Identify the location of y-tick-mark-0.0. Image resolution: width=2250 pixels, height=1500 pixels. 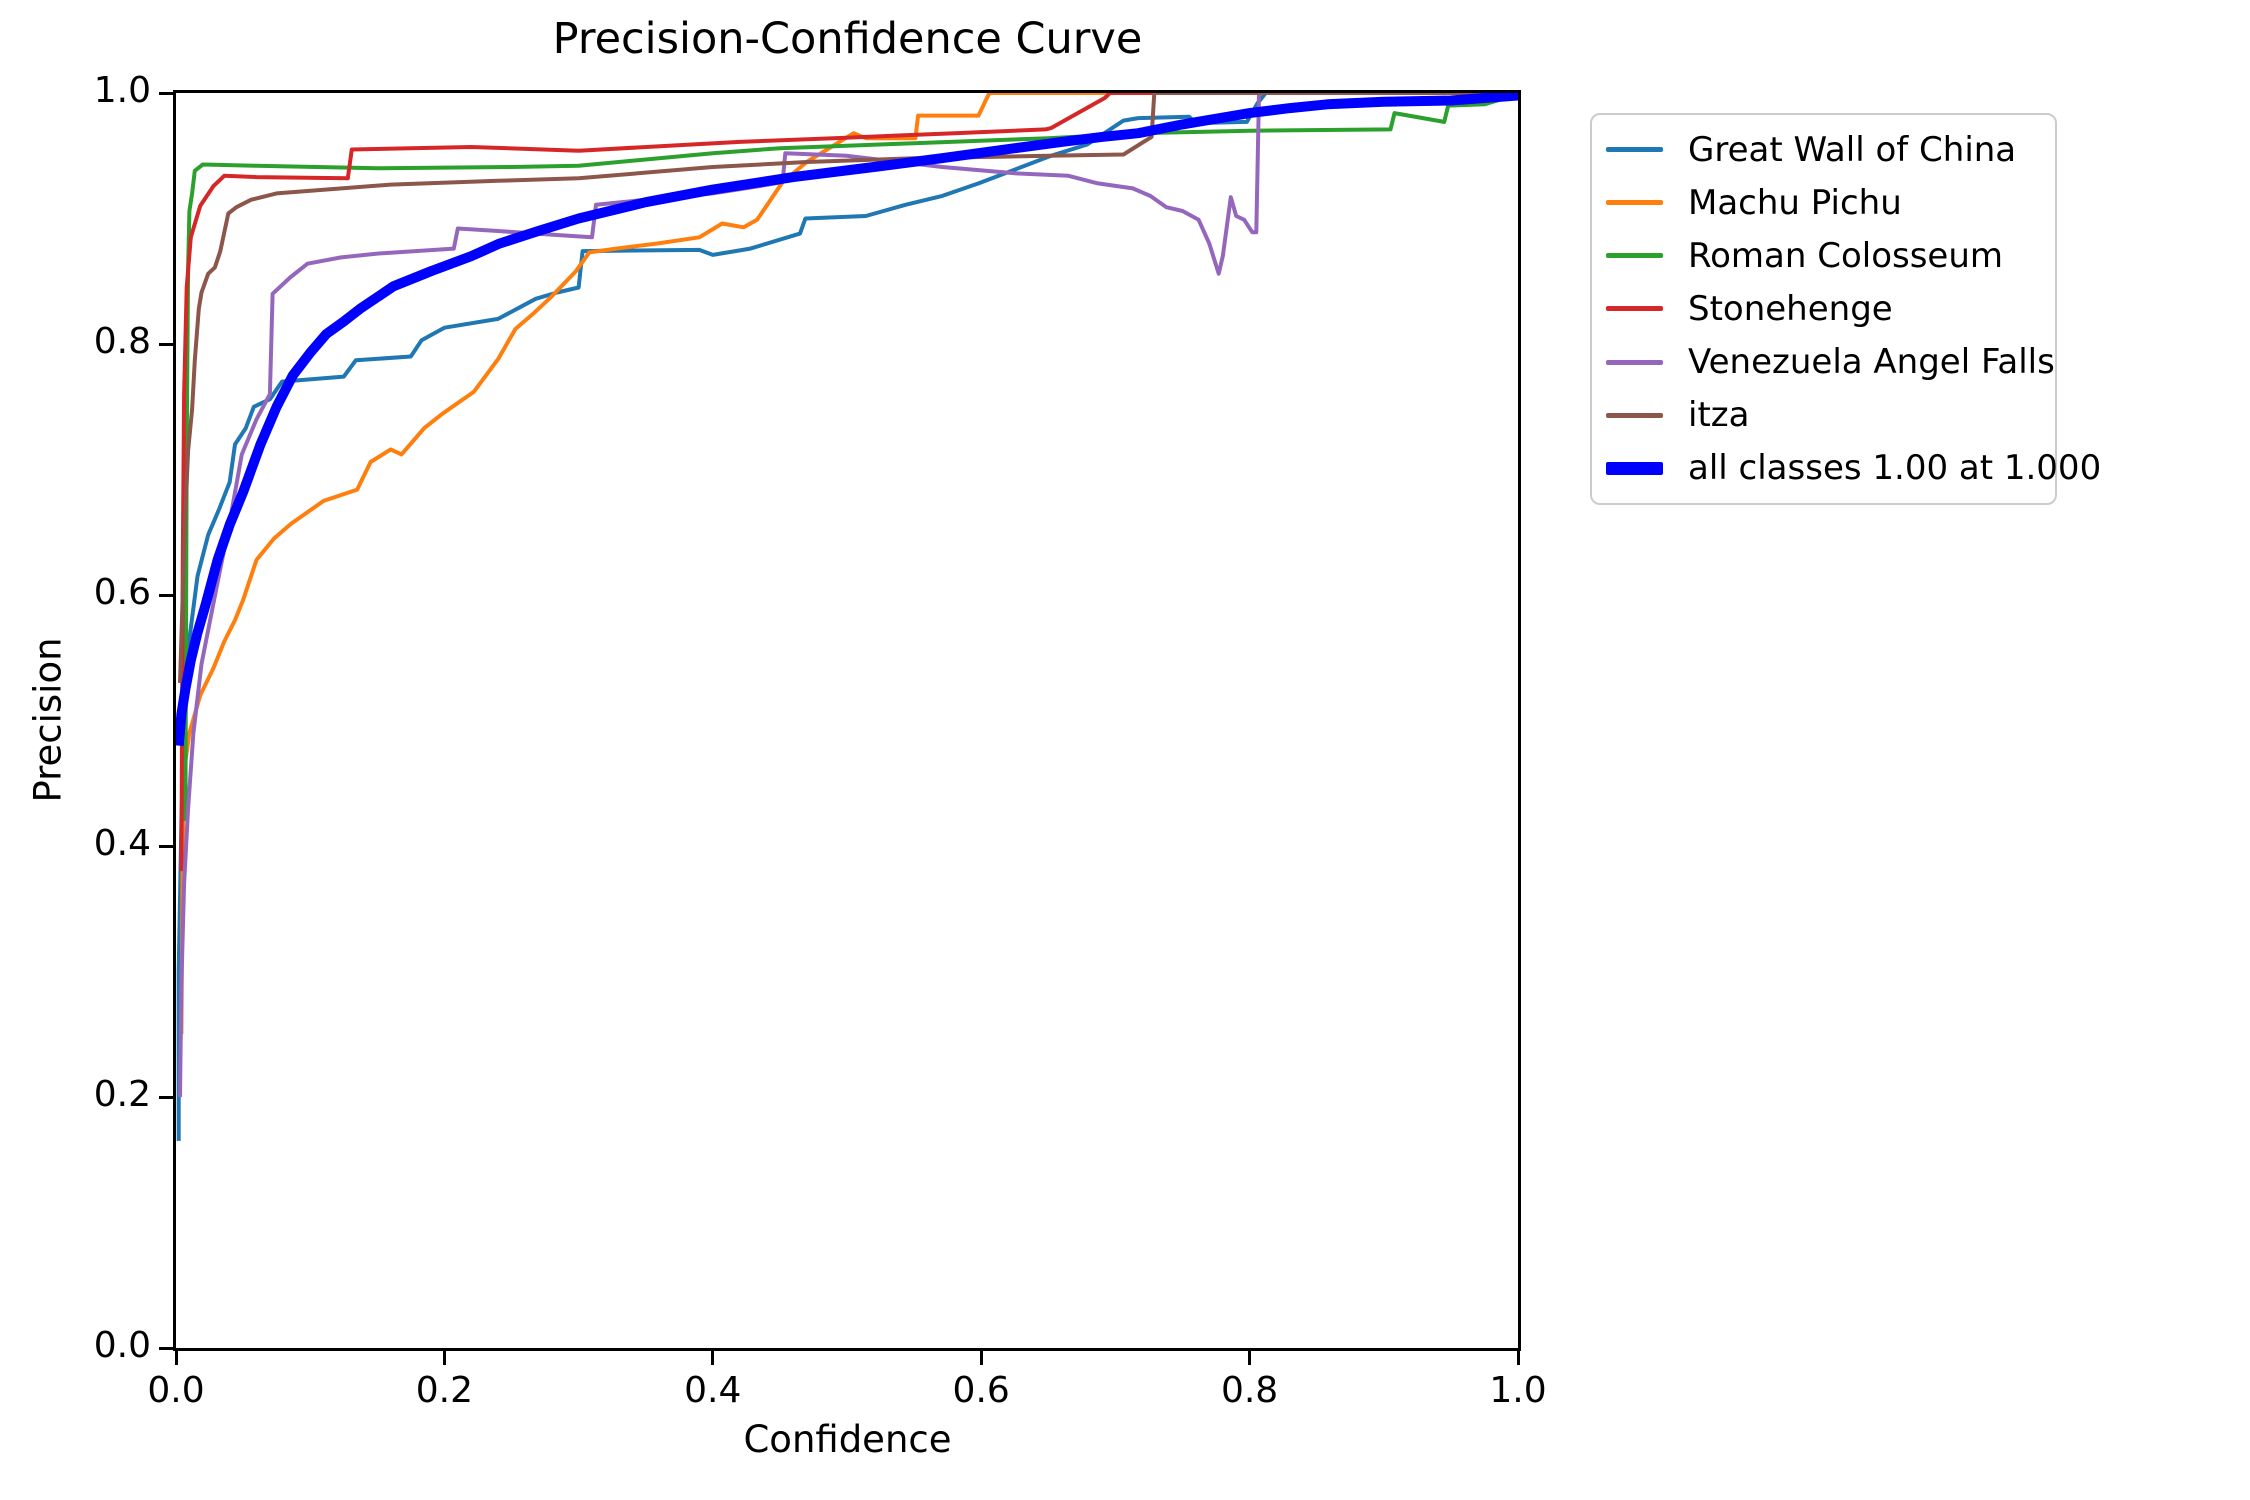
(166, 1348).